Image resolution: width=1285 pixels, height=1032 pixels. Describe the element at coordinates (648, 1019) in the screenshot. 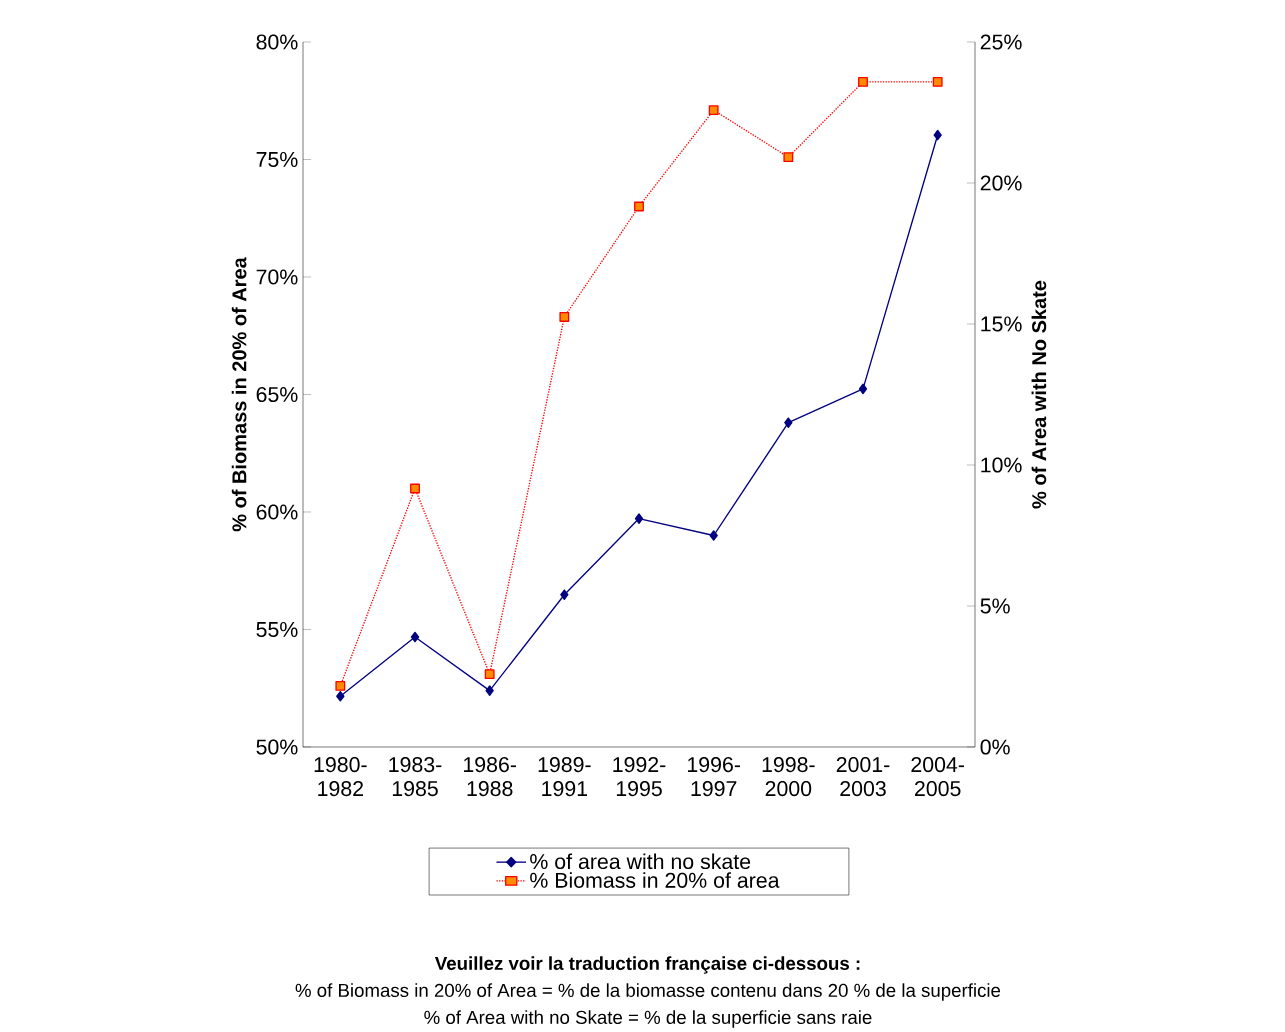

I see `text: % of Area with no Skate = % de la superficie sans raie` at that location.